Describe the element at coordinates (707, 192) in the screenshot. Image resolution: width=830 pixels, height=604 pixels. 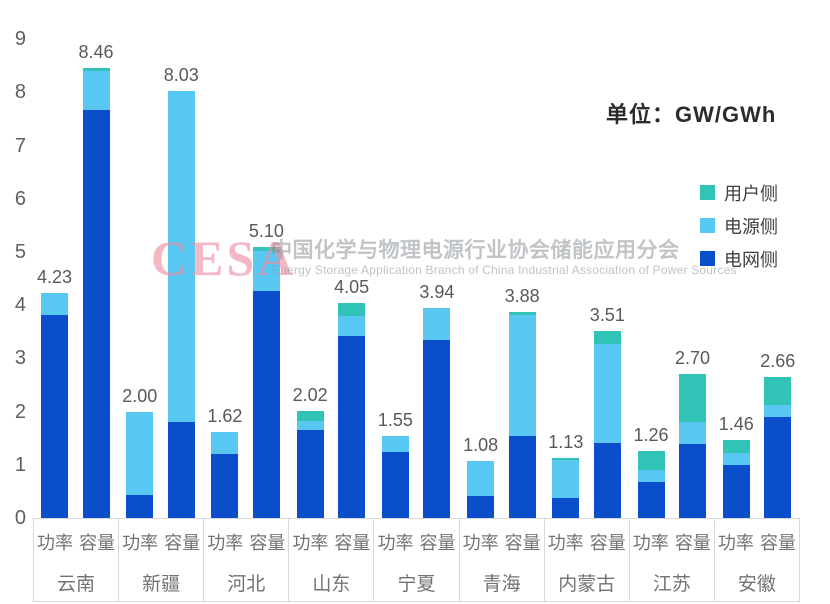
I see `legend-swatch-icon` at that location.